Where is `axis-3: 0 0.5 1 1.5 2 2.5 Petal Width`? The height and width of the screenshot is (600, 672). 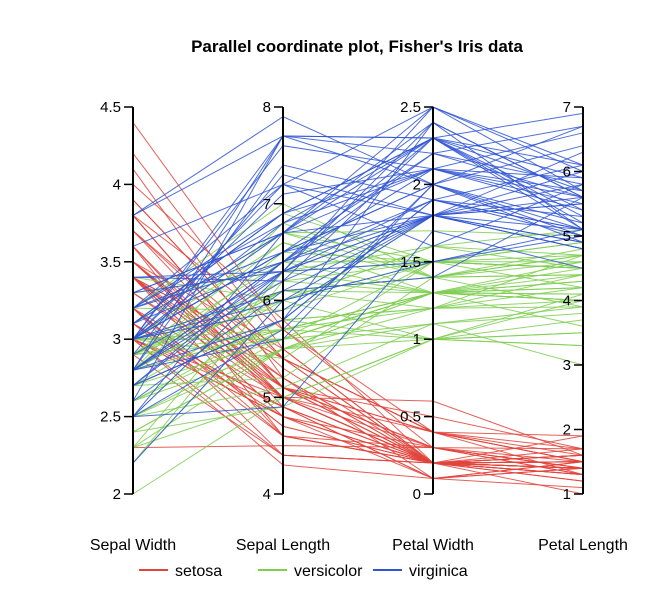 axis-3: 0 0.5 1 1.5 2 2.5 Petal Width is located at coordinates (433, 326).